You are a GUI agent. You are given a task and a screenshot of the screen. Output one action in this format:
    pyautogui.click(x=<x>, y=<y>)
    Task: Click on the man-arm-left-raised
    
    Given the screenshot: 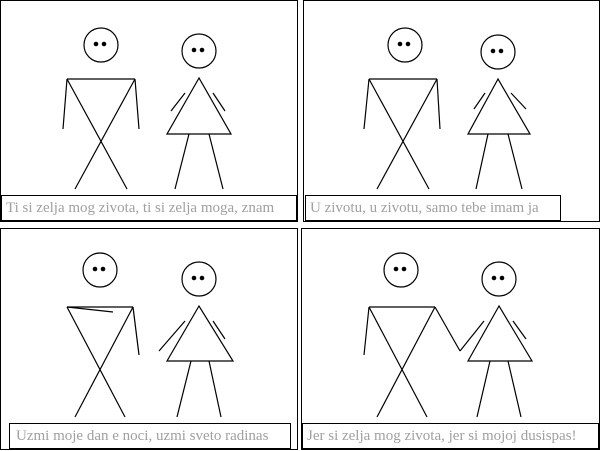 What is the action you would take?
    pyautogui.click(x=90, y=309)
    